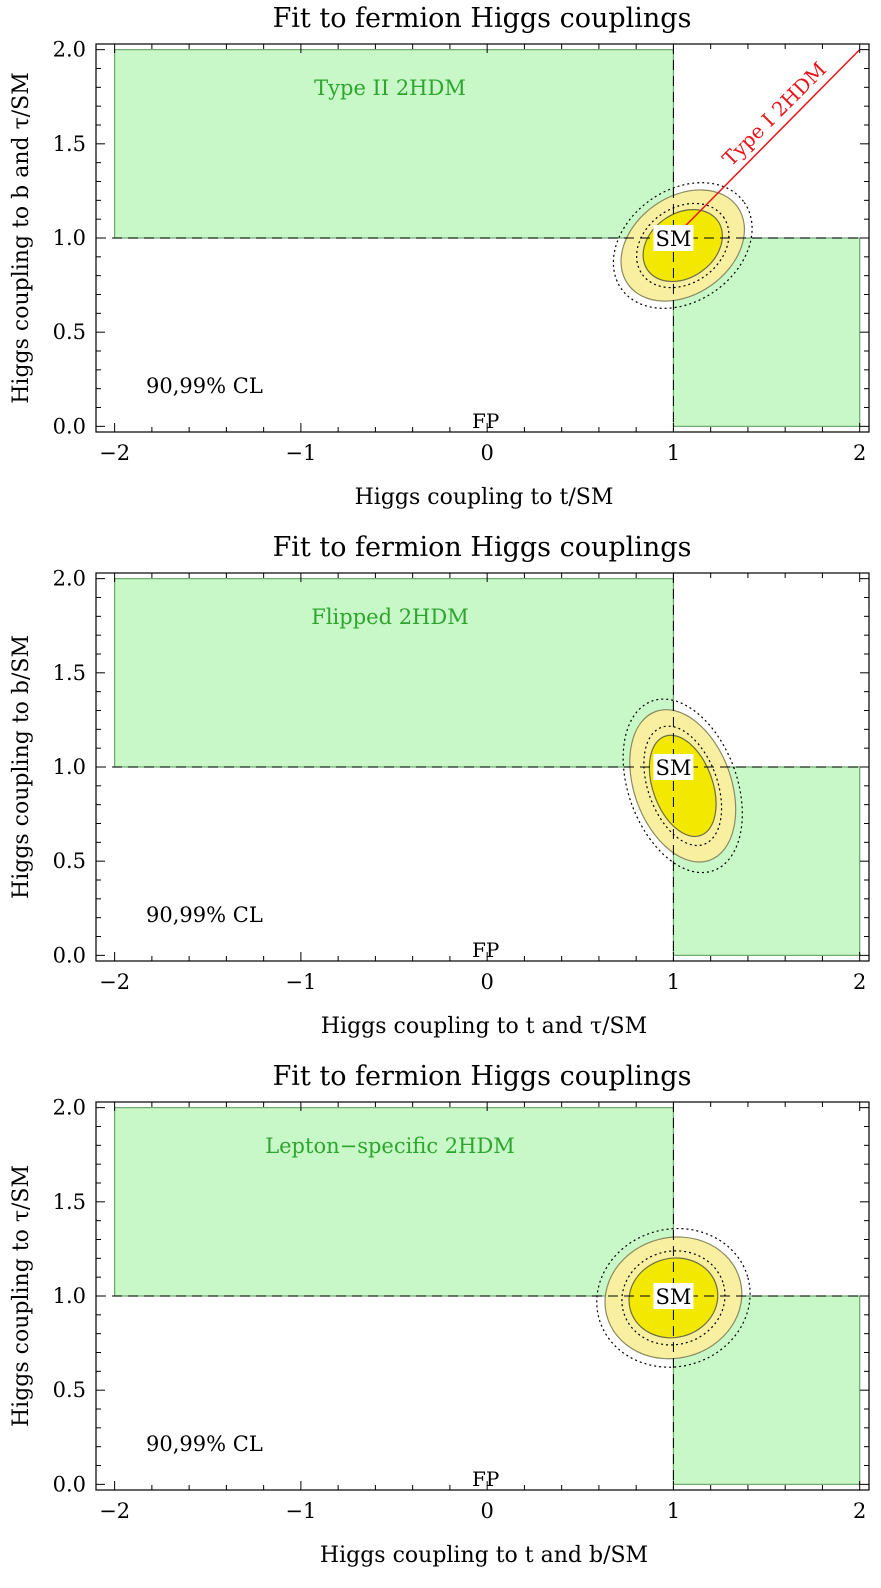 This screenshot has width=881, height=1588. I want to click on x-axis-label: Higgs coupling to t and τ/SM, so click(484, 1026).